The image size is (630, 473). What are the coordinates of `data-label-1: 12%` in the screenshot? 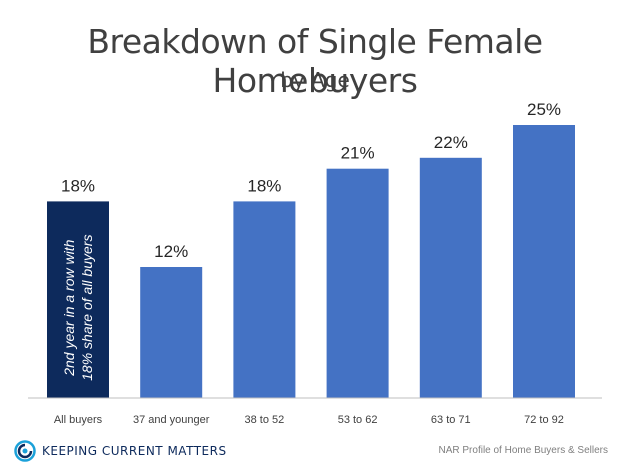 It's located at (171, 251).